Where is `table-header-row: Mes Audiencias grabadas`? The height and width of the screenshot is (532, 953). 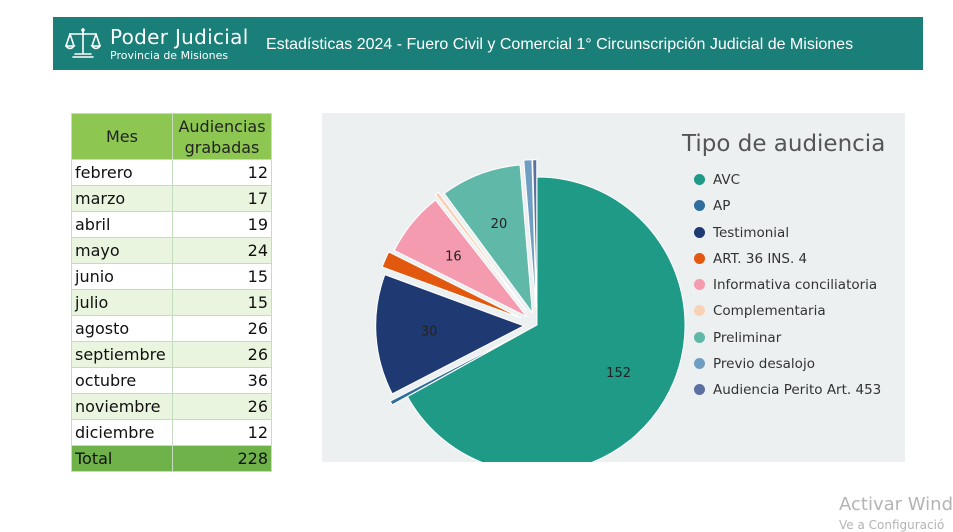 table-header-row: Mes Audiencias grabadas is located at coordinates (171, 136).